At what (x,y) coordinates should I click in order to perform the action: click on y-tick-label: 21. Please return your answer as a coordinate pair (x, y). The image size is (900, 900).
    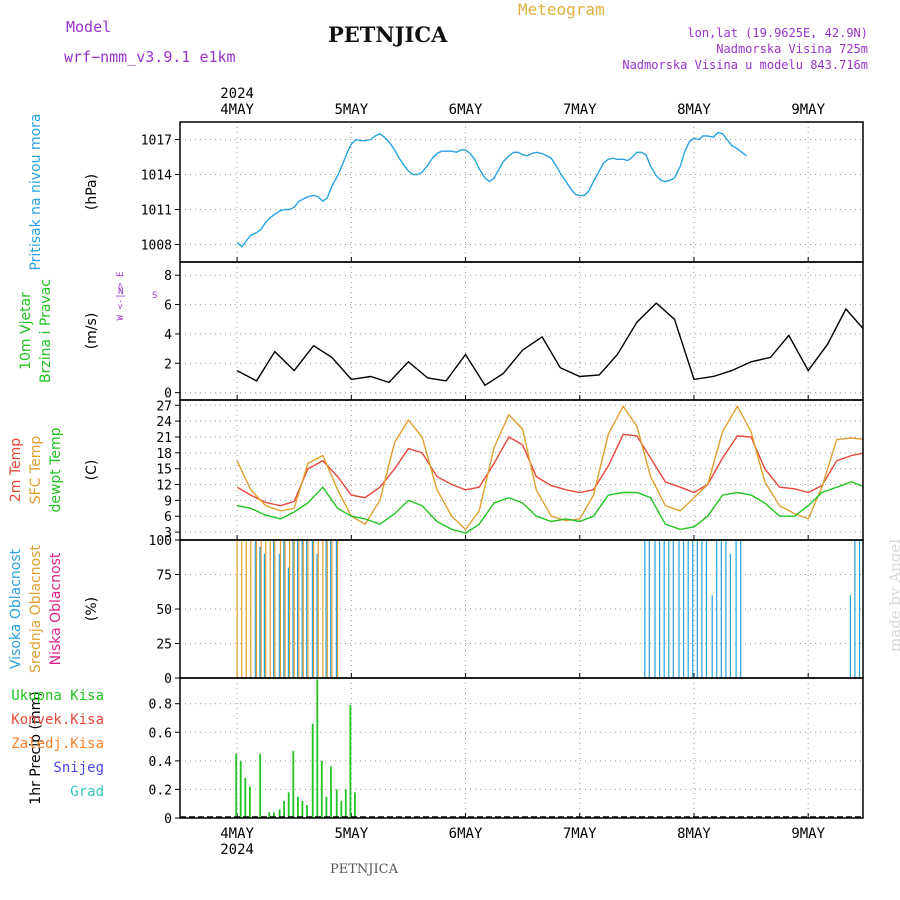
    Looking at the image, I should click on (164, 438).